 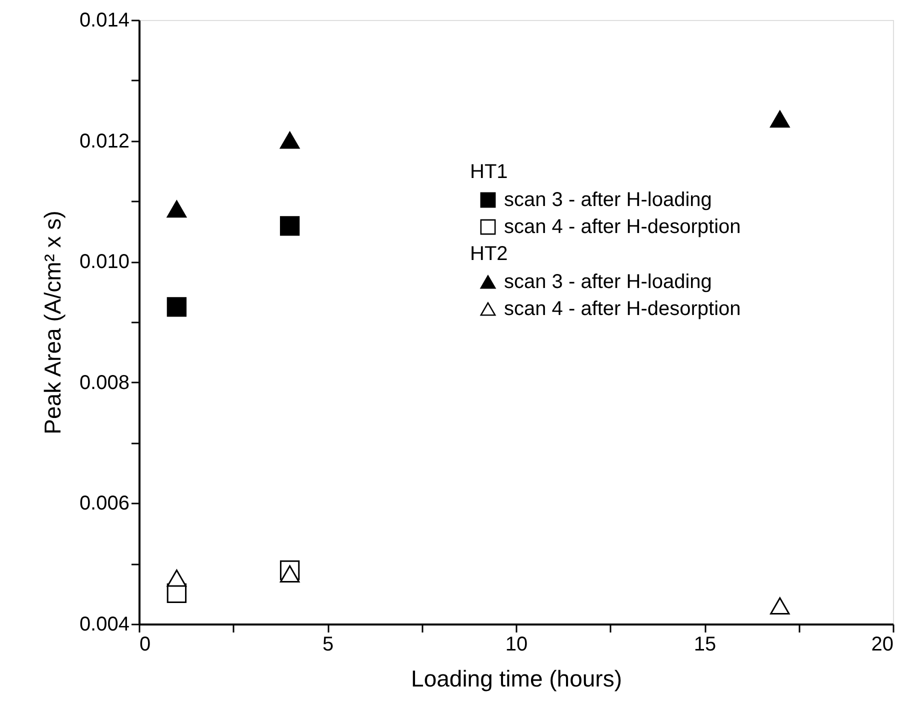 I want to click on y-tick-label: 0.014, so click(x=104, y=21).